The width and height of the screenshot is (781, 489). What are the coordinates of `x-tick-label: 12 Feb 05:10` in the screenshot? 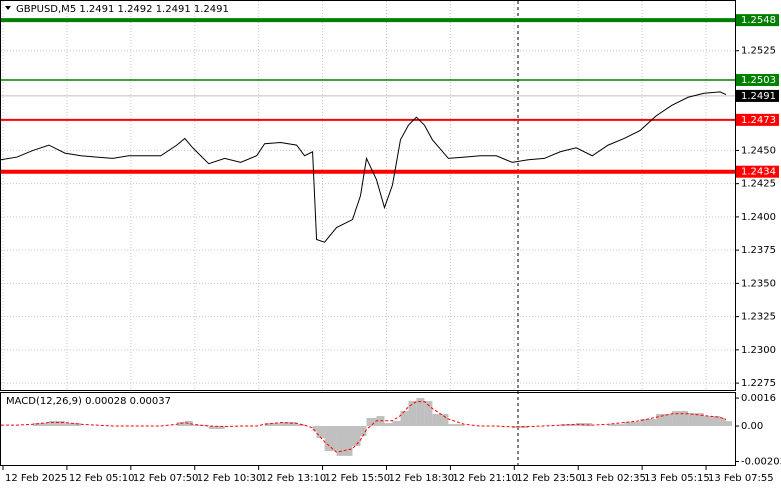 It's located at (102, 478).